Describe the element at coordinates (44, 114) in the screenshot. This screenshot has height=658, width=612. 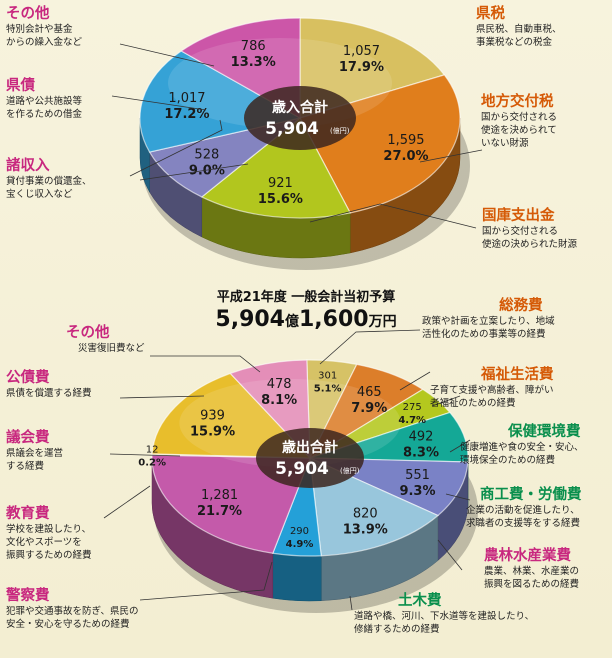
I see `rev-label-desc: を作るための借金` at that location.